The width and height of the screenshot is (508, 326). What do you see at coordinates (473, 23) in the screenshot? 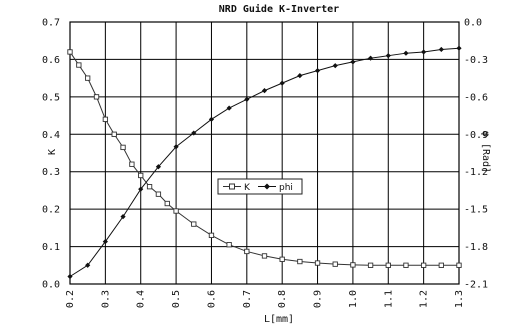
I see `right-y-tick-label: 0.0` at bounding box center [473, 23].